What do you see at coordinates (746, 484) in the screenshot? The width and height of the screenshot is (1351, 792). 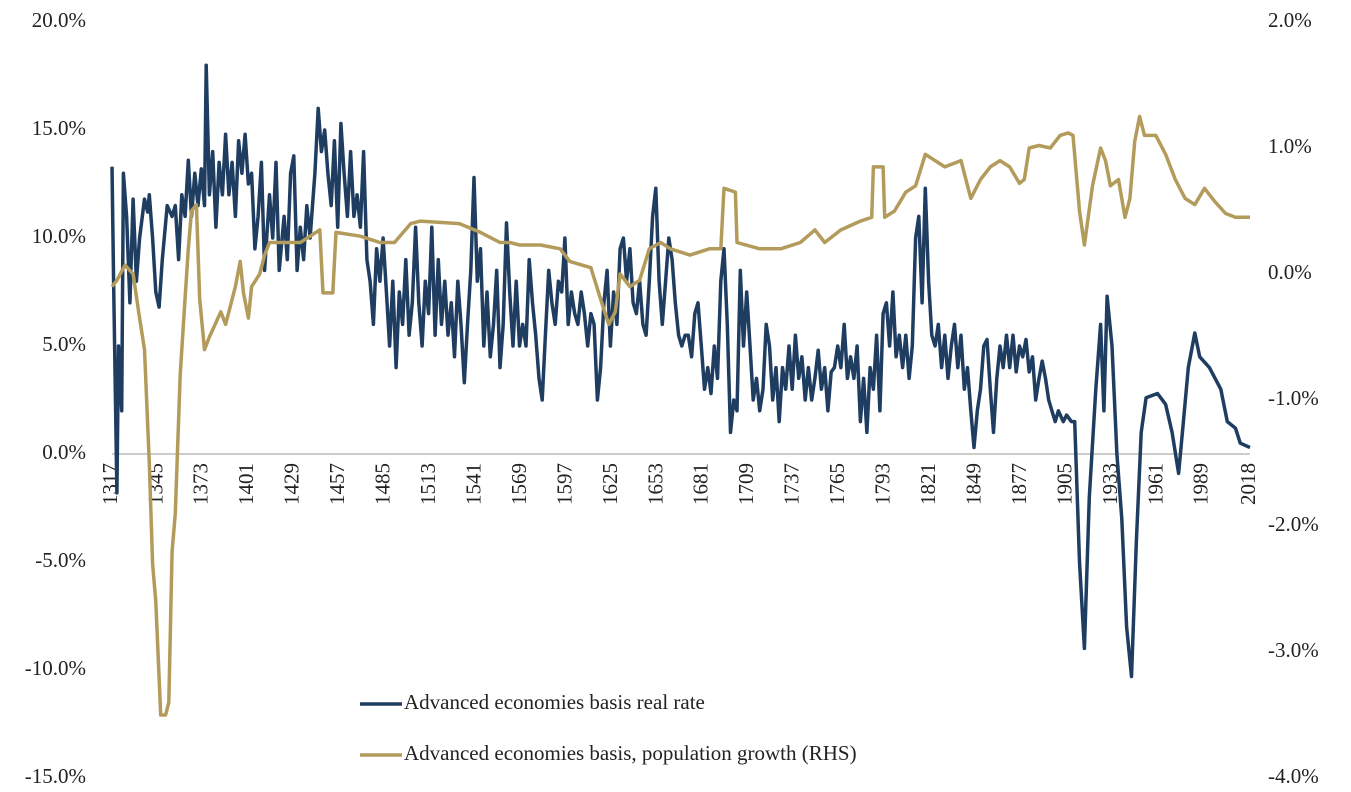 I see `x-tick-label: 1709` at bounding box center [746, 484].